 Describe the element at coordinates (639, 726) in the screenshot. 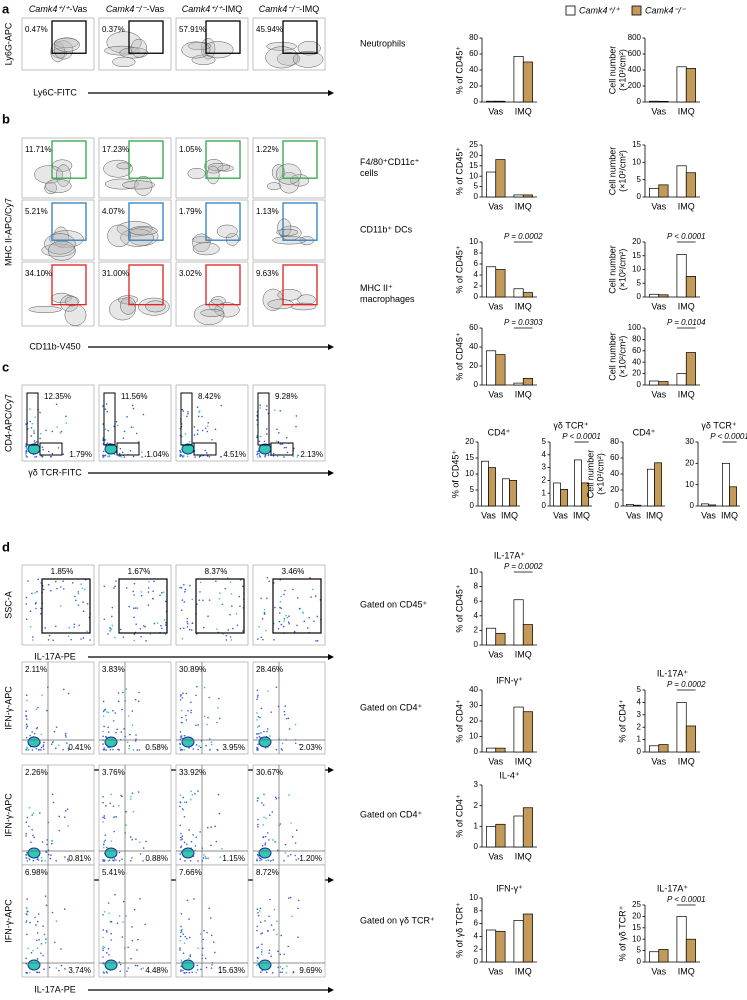

I see `y-tick-label: 2` at that location.